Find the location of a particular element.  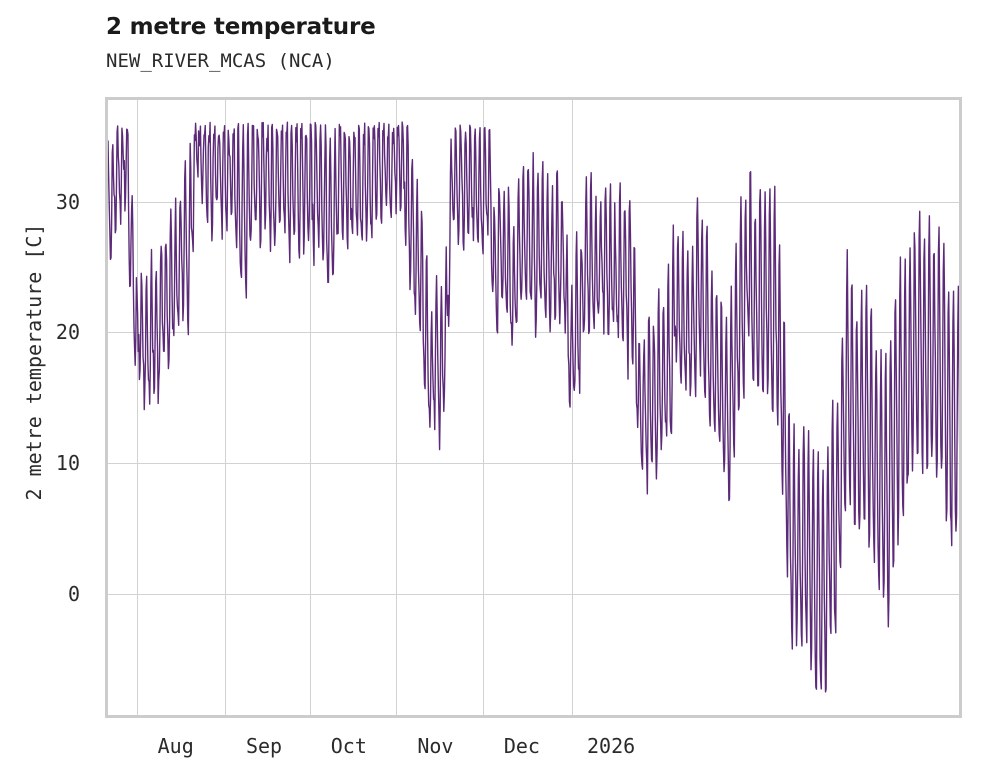

page-subtitle: NEW_RIVER_MCAS (NCA) is located at coordinates (220, 61).